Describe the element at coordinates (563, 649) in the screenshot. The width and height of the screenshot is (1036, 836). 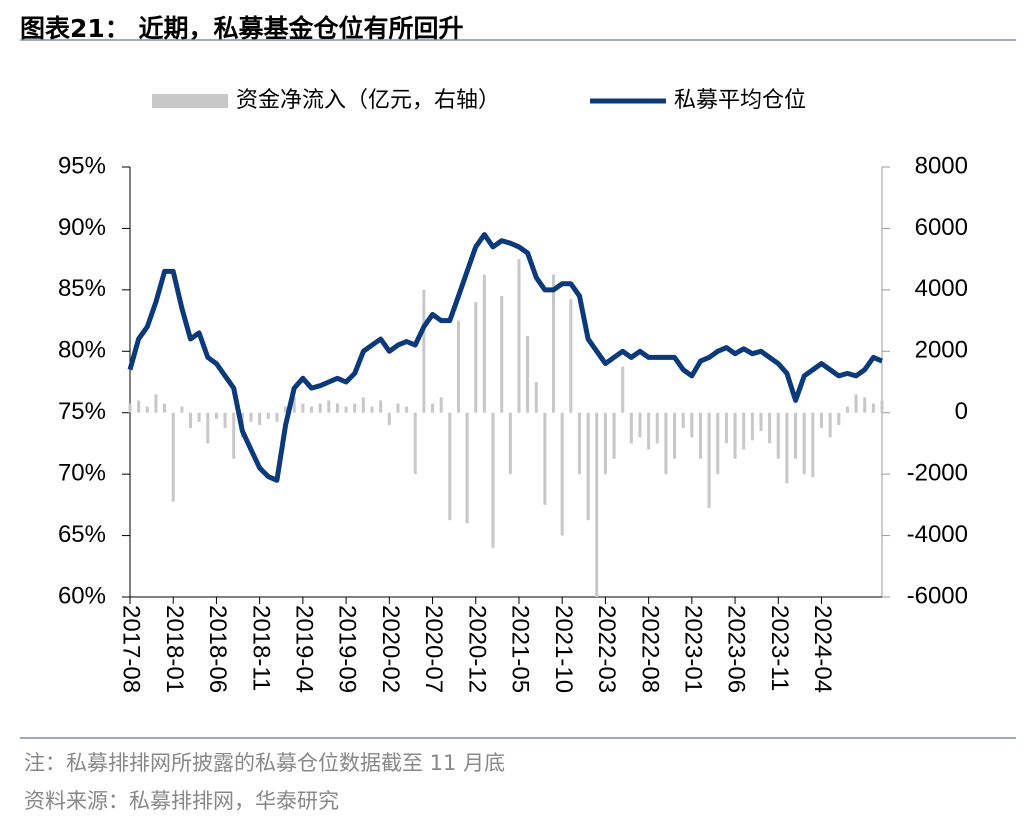
I see `x-tick-label: 2021-10` at that location.